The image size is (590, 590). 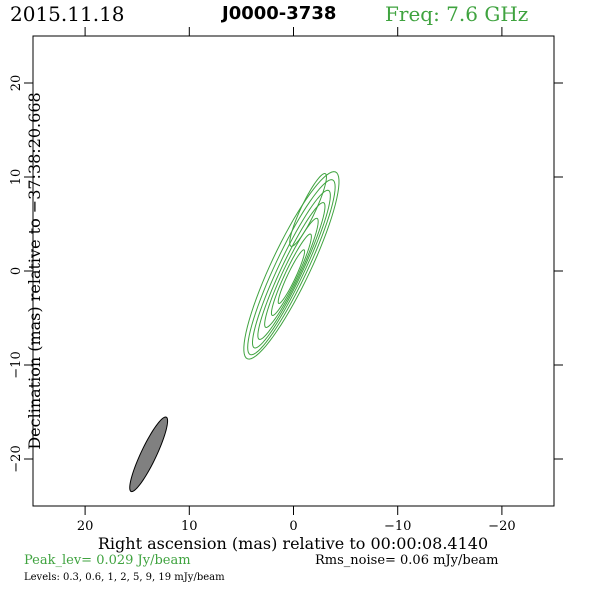 I want to click on y-tick-label: −20, so click(x=16, y=458).